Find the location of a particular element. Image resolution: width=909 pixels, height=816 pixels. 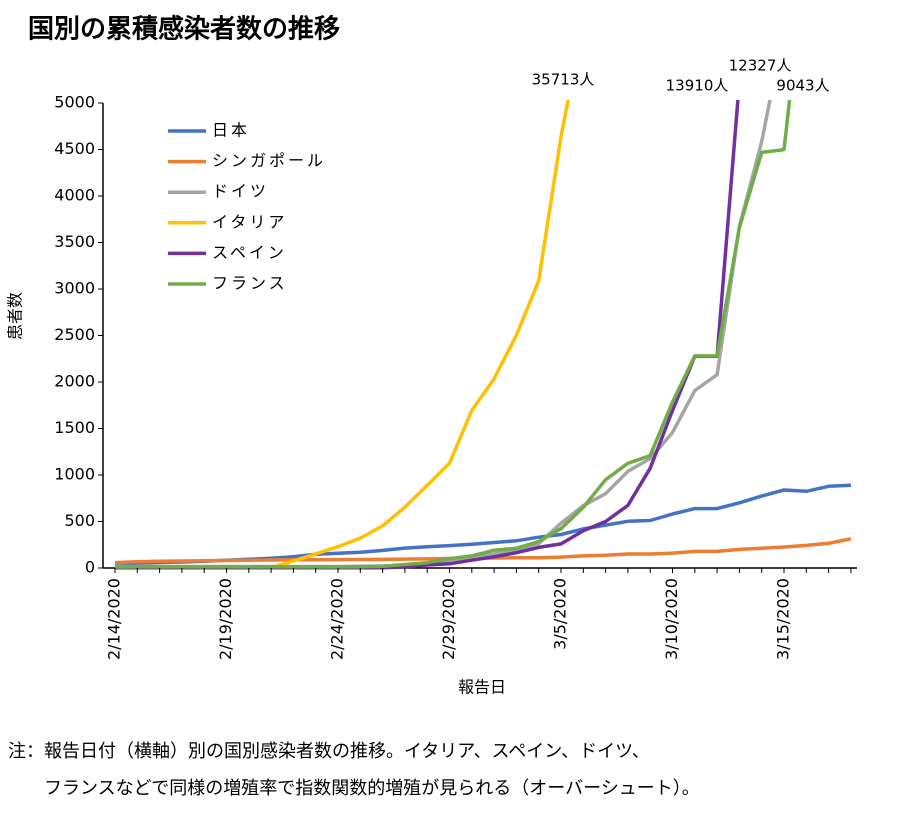

note-line: 注：報告日付（横軸）別の国別感染者数の推移。イタリア、スペイン、ドイツ、 is located at coordinates (329, 751).